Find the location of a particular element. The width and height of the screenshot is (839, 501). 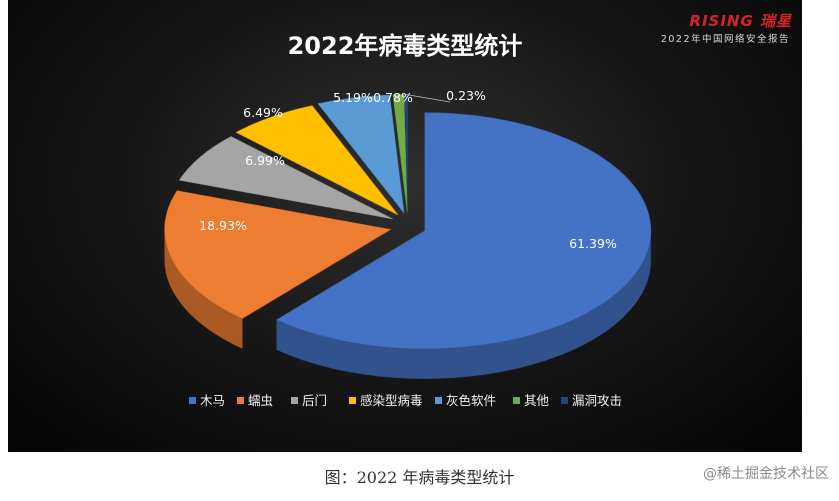

legend-label-2: 后门 is located at coordinates (314, 400).